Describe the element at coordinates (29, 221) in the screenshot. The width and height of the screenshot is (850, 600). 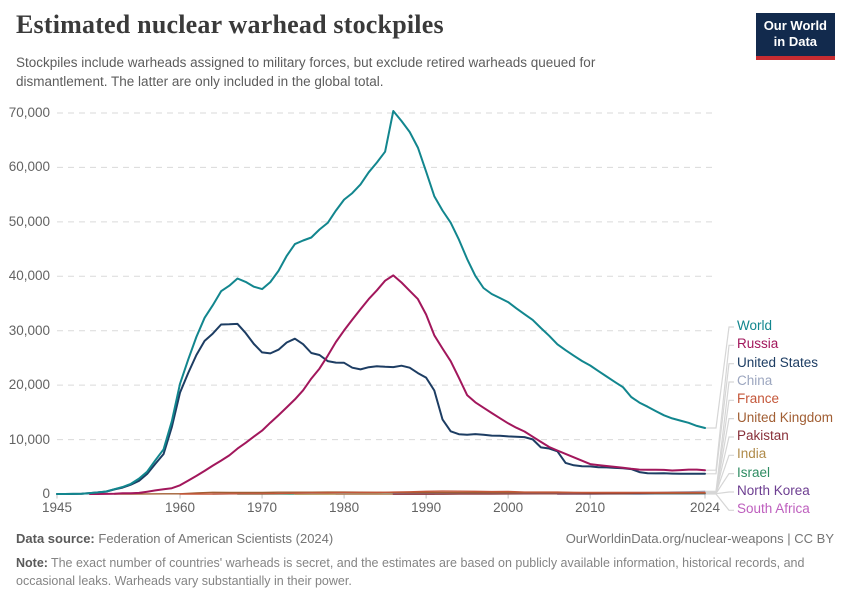
I see `y-tick-label-50000: 50,000` at that location.